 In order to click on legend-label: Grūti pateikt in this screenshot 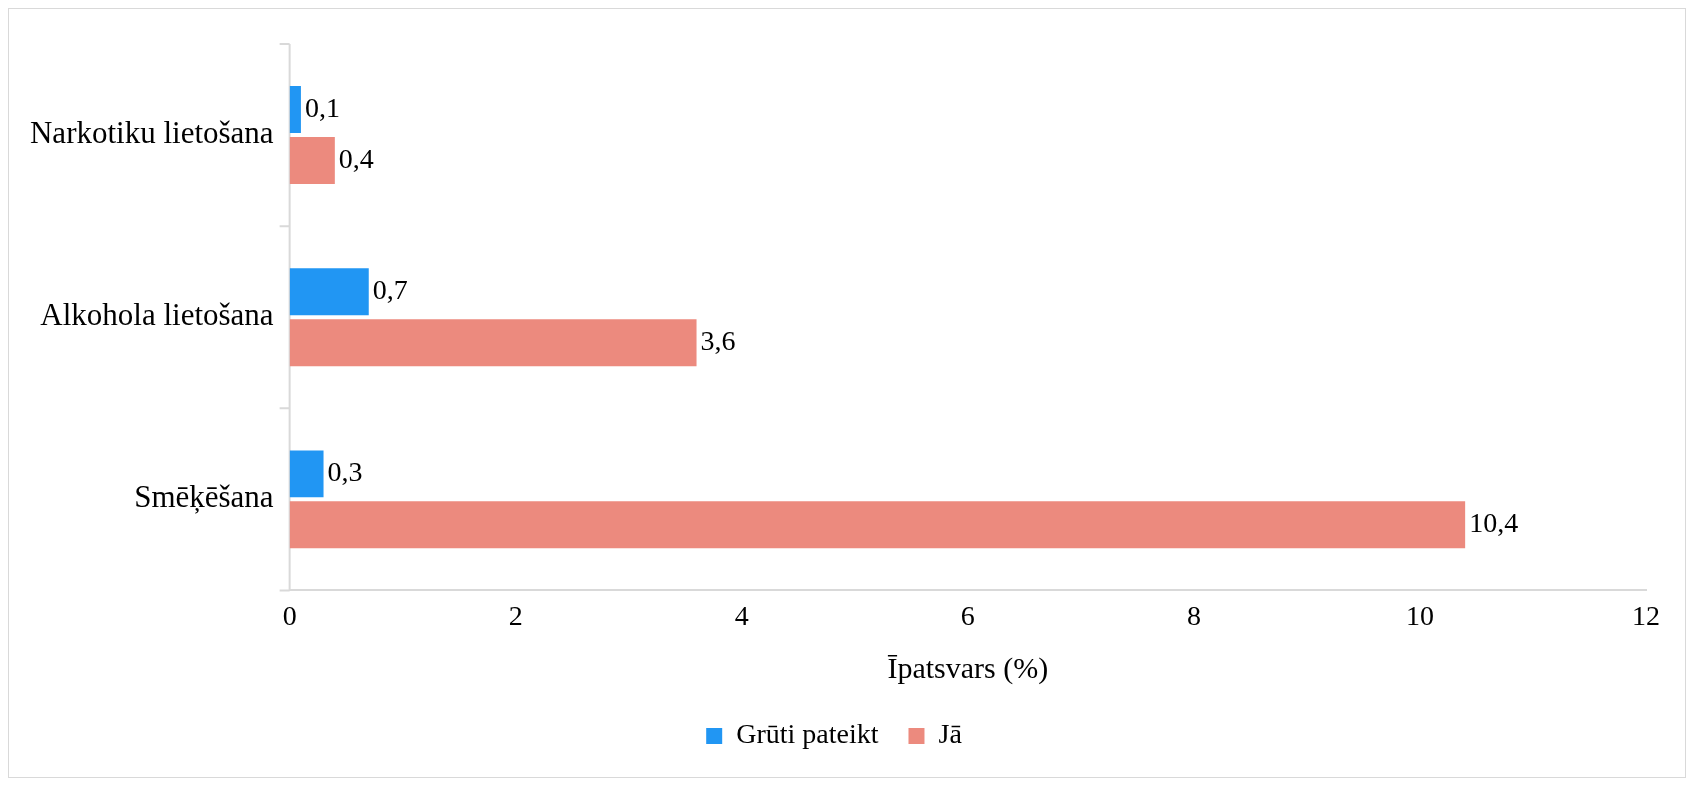, I will do `click(807, 734)`.